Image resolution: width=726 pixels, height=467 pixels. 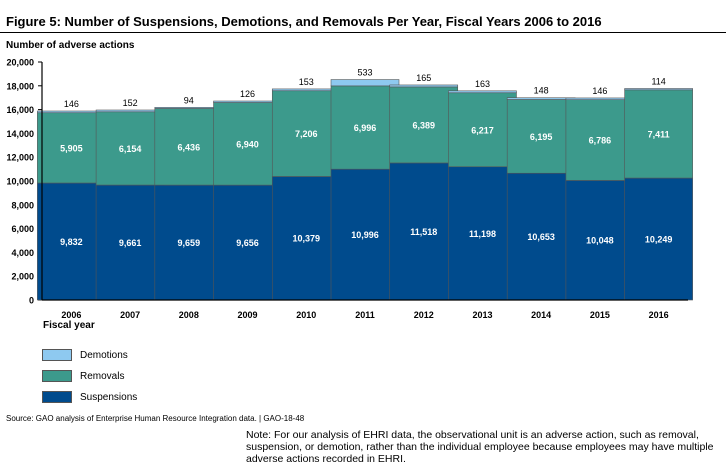 I want to click on legend-label-demotions: Demotions, so click(x=104, y=355).